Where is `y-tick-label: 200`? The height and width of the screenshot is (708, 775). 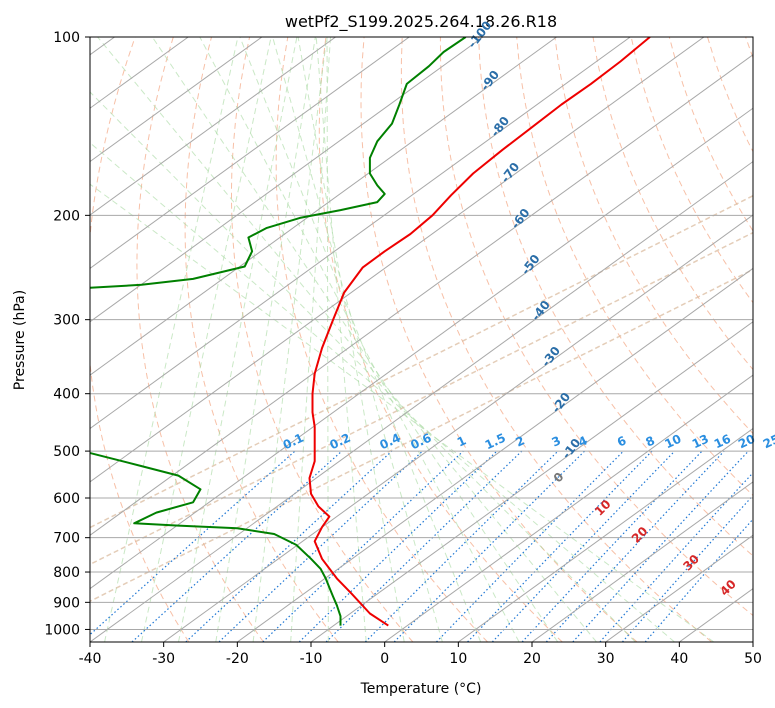 y-tick-label: 200 is located at coordinates (66, 216).